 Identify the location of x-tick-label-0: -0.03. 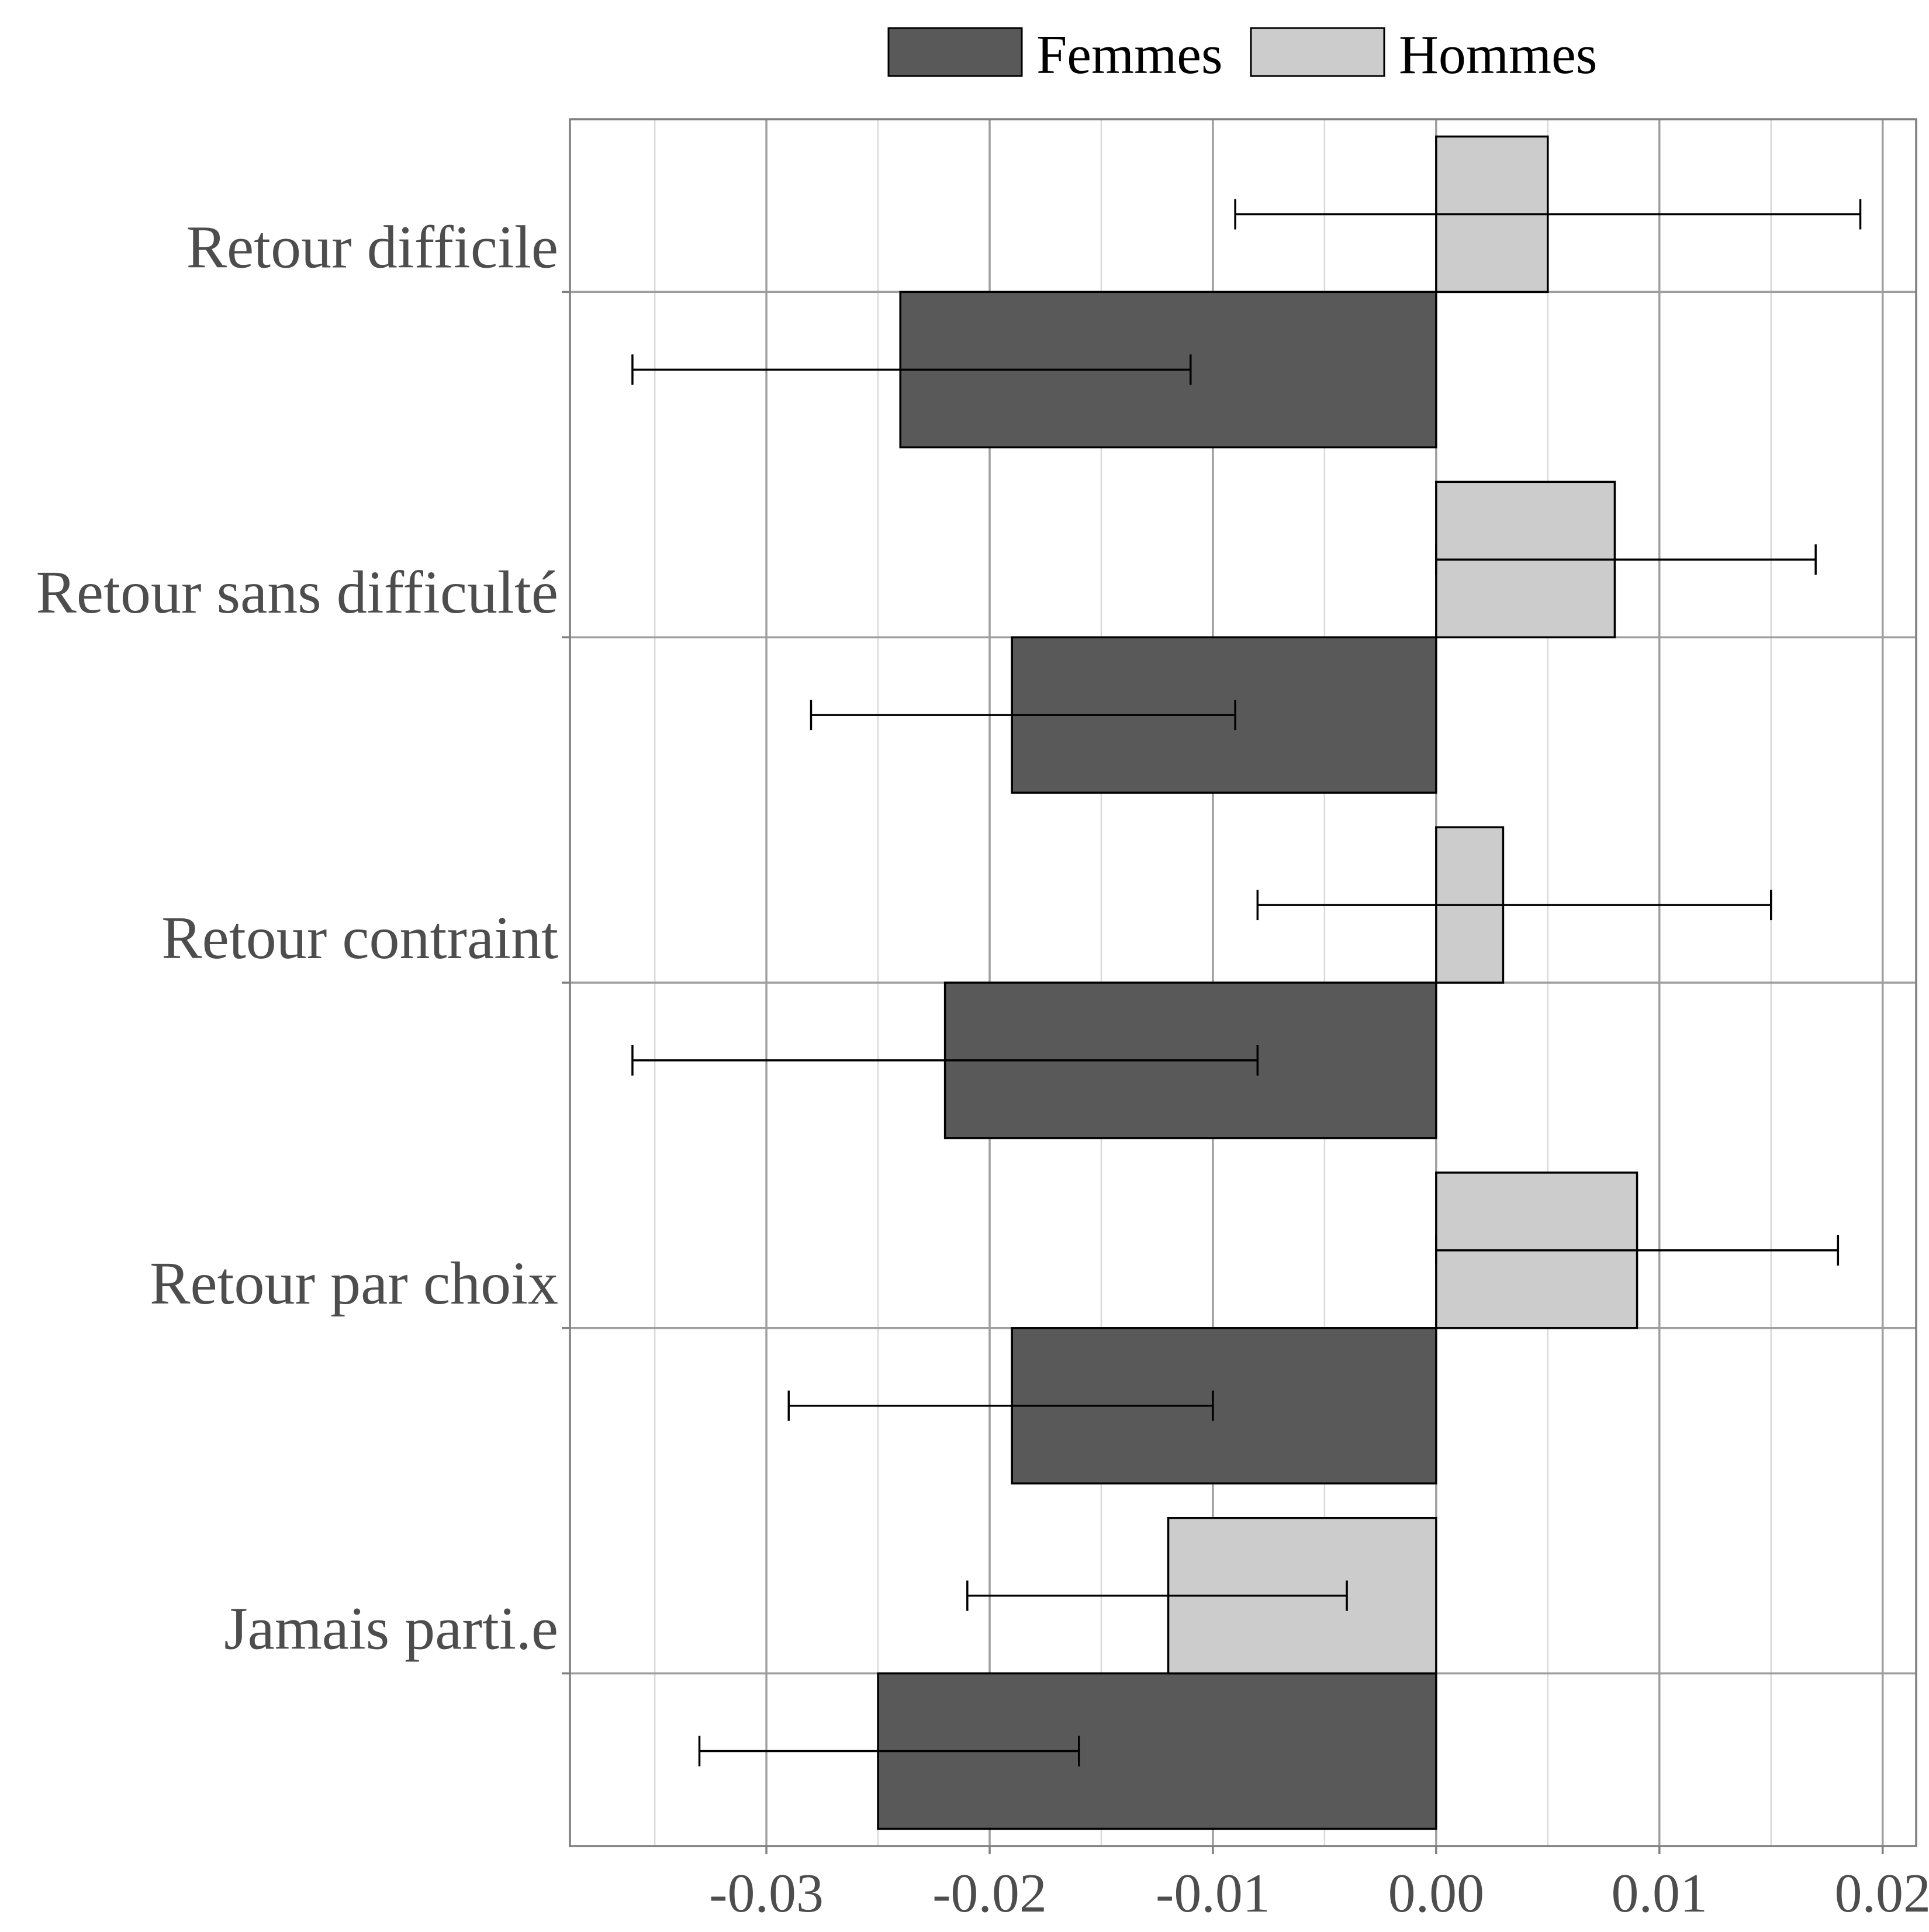
(767, 1894).